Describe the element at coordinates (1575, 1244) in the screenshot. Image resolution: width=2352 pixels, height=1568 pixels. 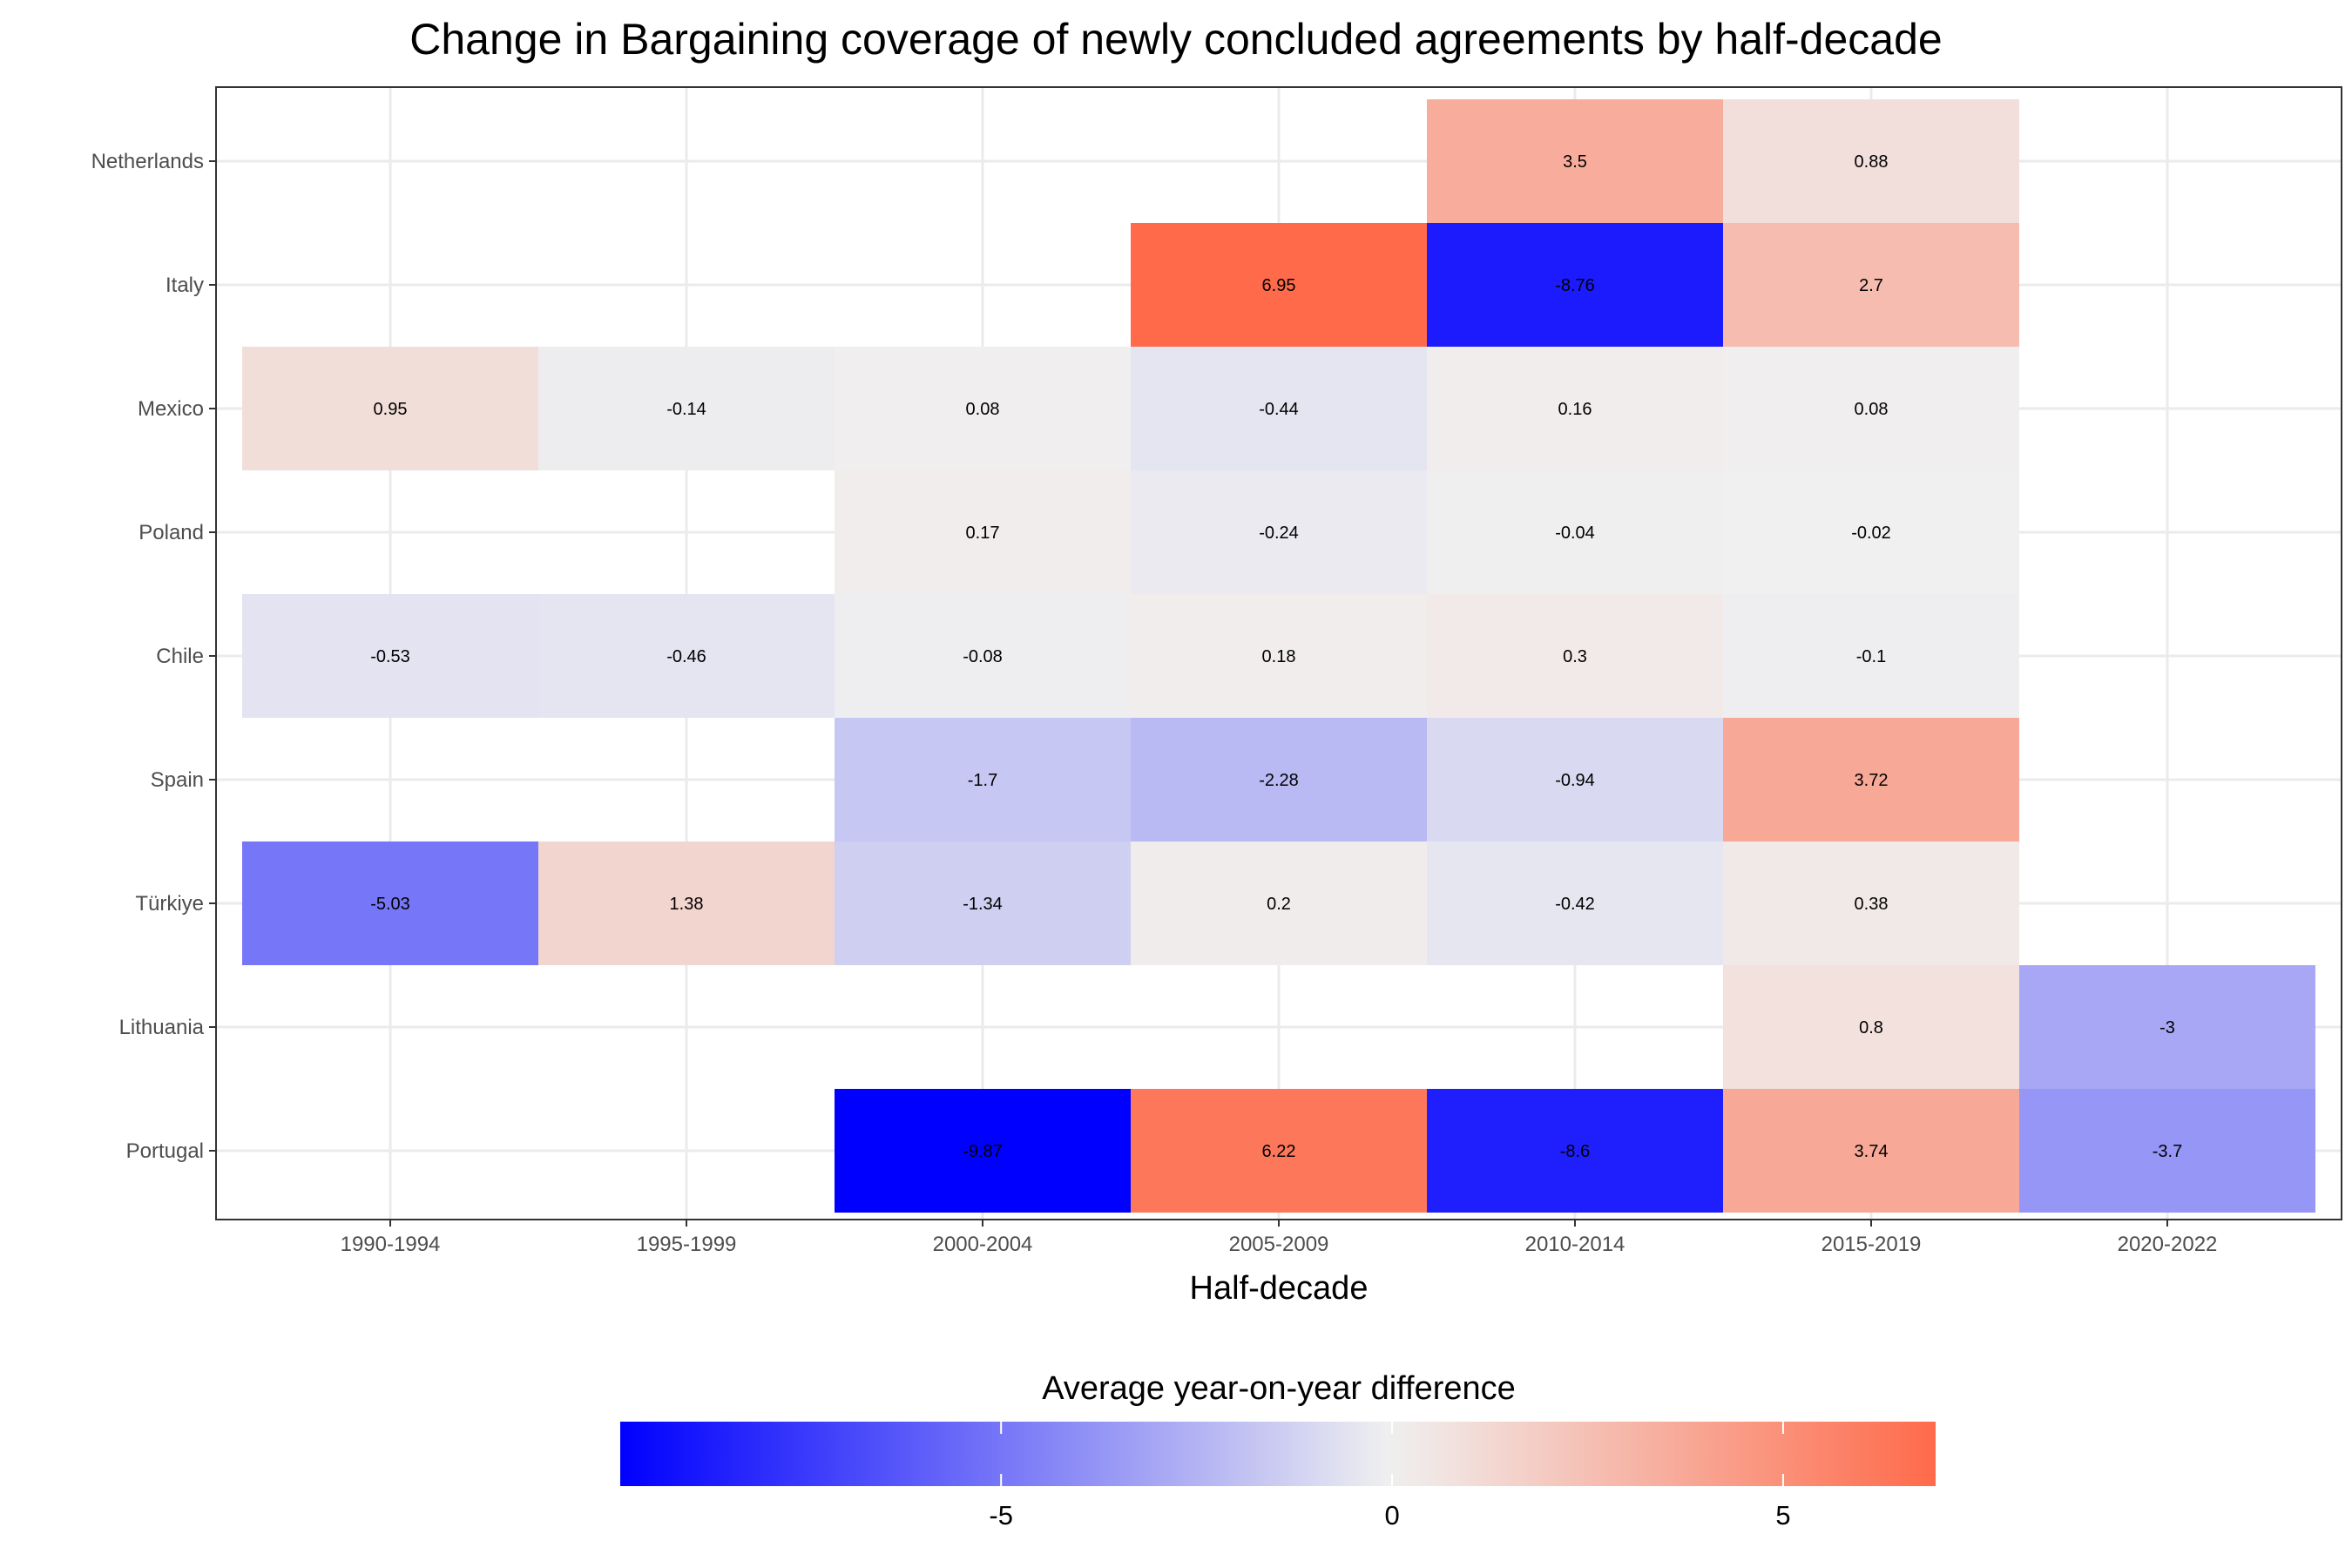
I see `x-tick-label: 2010-2014` at that location.